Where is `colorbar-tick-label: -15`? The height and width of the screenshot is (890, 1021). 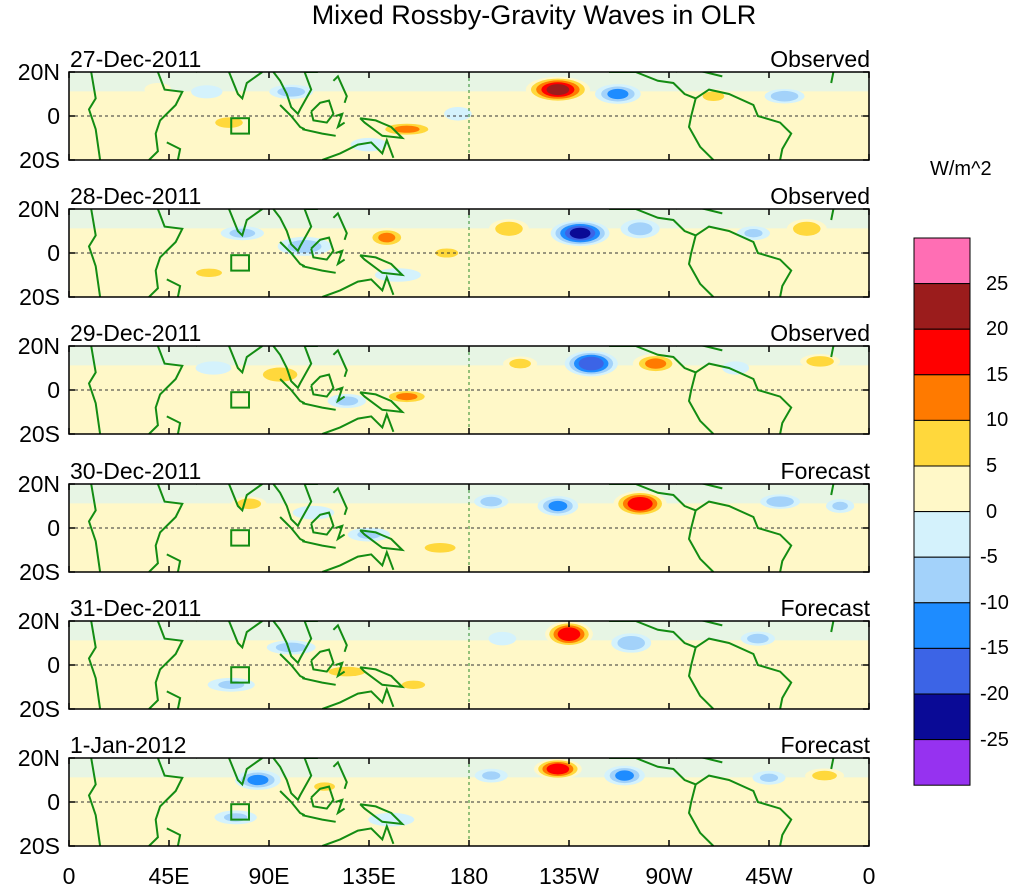
colorbar-tick-label: -15 is located at coordinates (994, 648).